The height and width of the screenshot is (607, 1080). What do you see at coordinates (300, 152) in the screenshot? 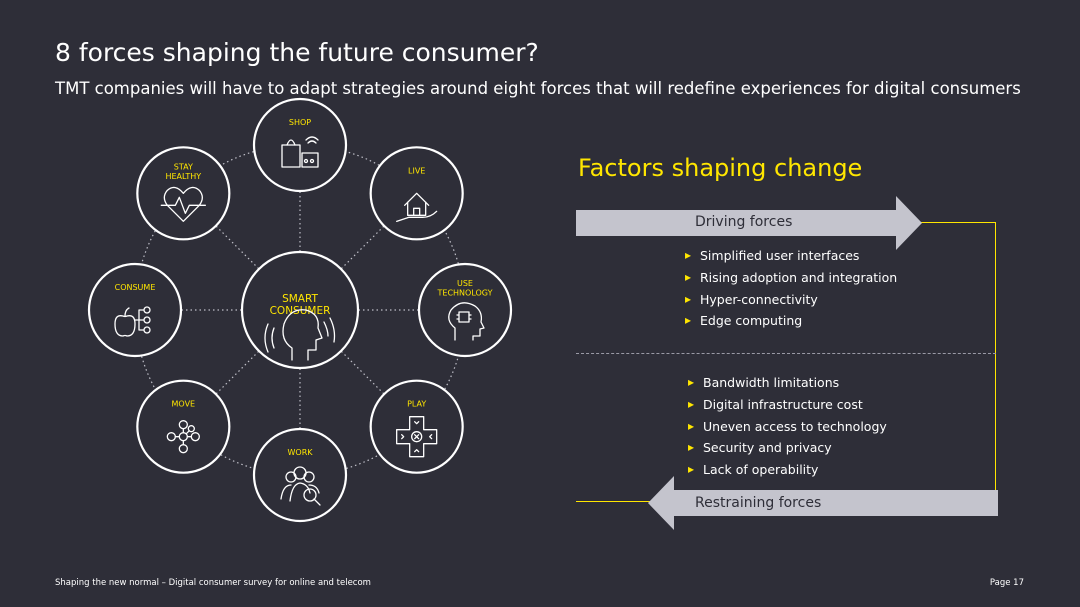
I see `shopping-icon` at bounding box center [300, 152].